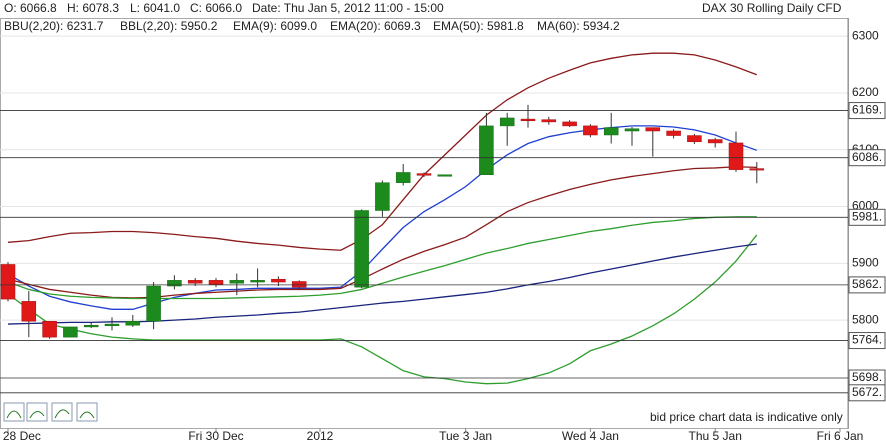  I want to click on level-label: 5764., so click(867, 340).